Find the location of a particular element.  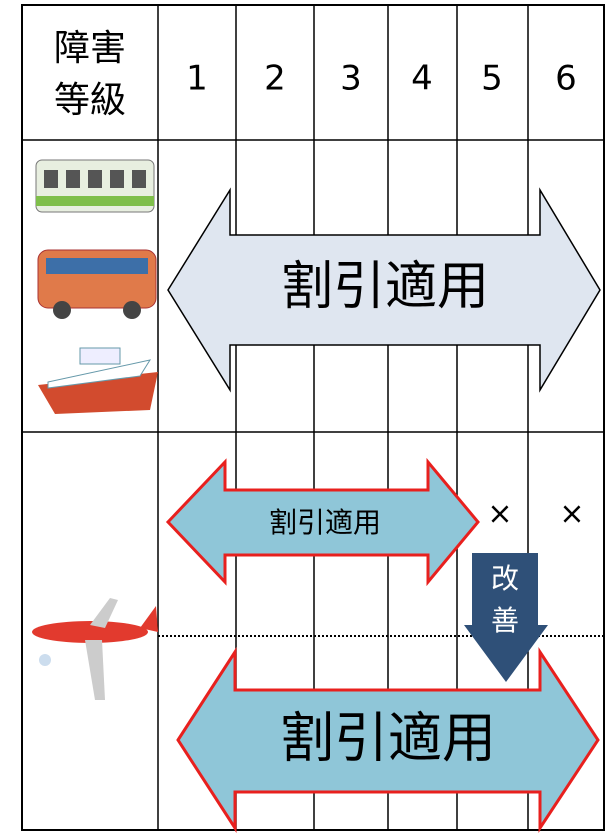

header-label: 障害 is located at coordinates (90, 48).